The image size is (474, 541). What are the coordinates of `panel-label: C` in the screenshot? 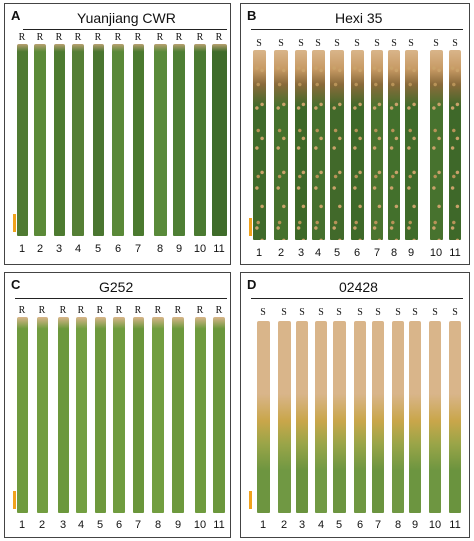 It's located at (16, 284).